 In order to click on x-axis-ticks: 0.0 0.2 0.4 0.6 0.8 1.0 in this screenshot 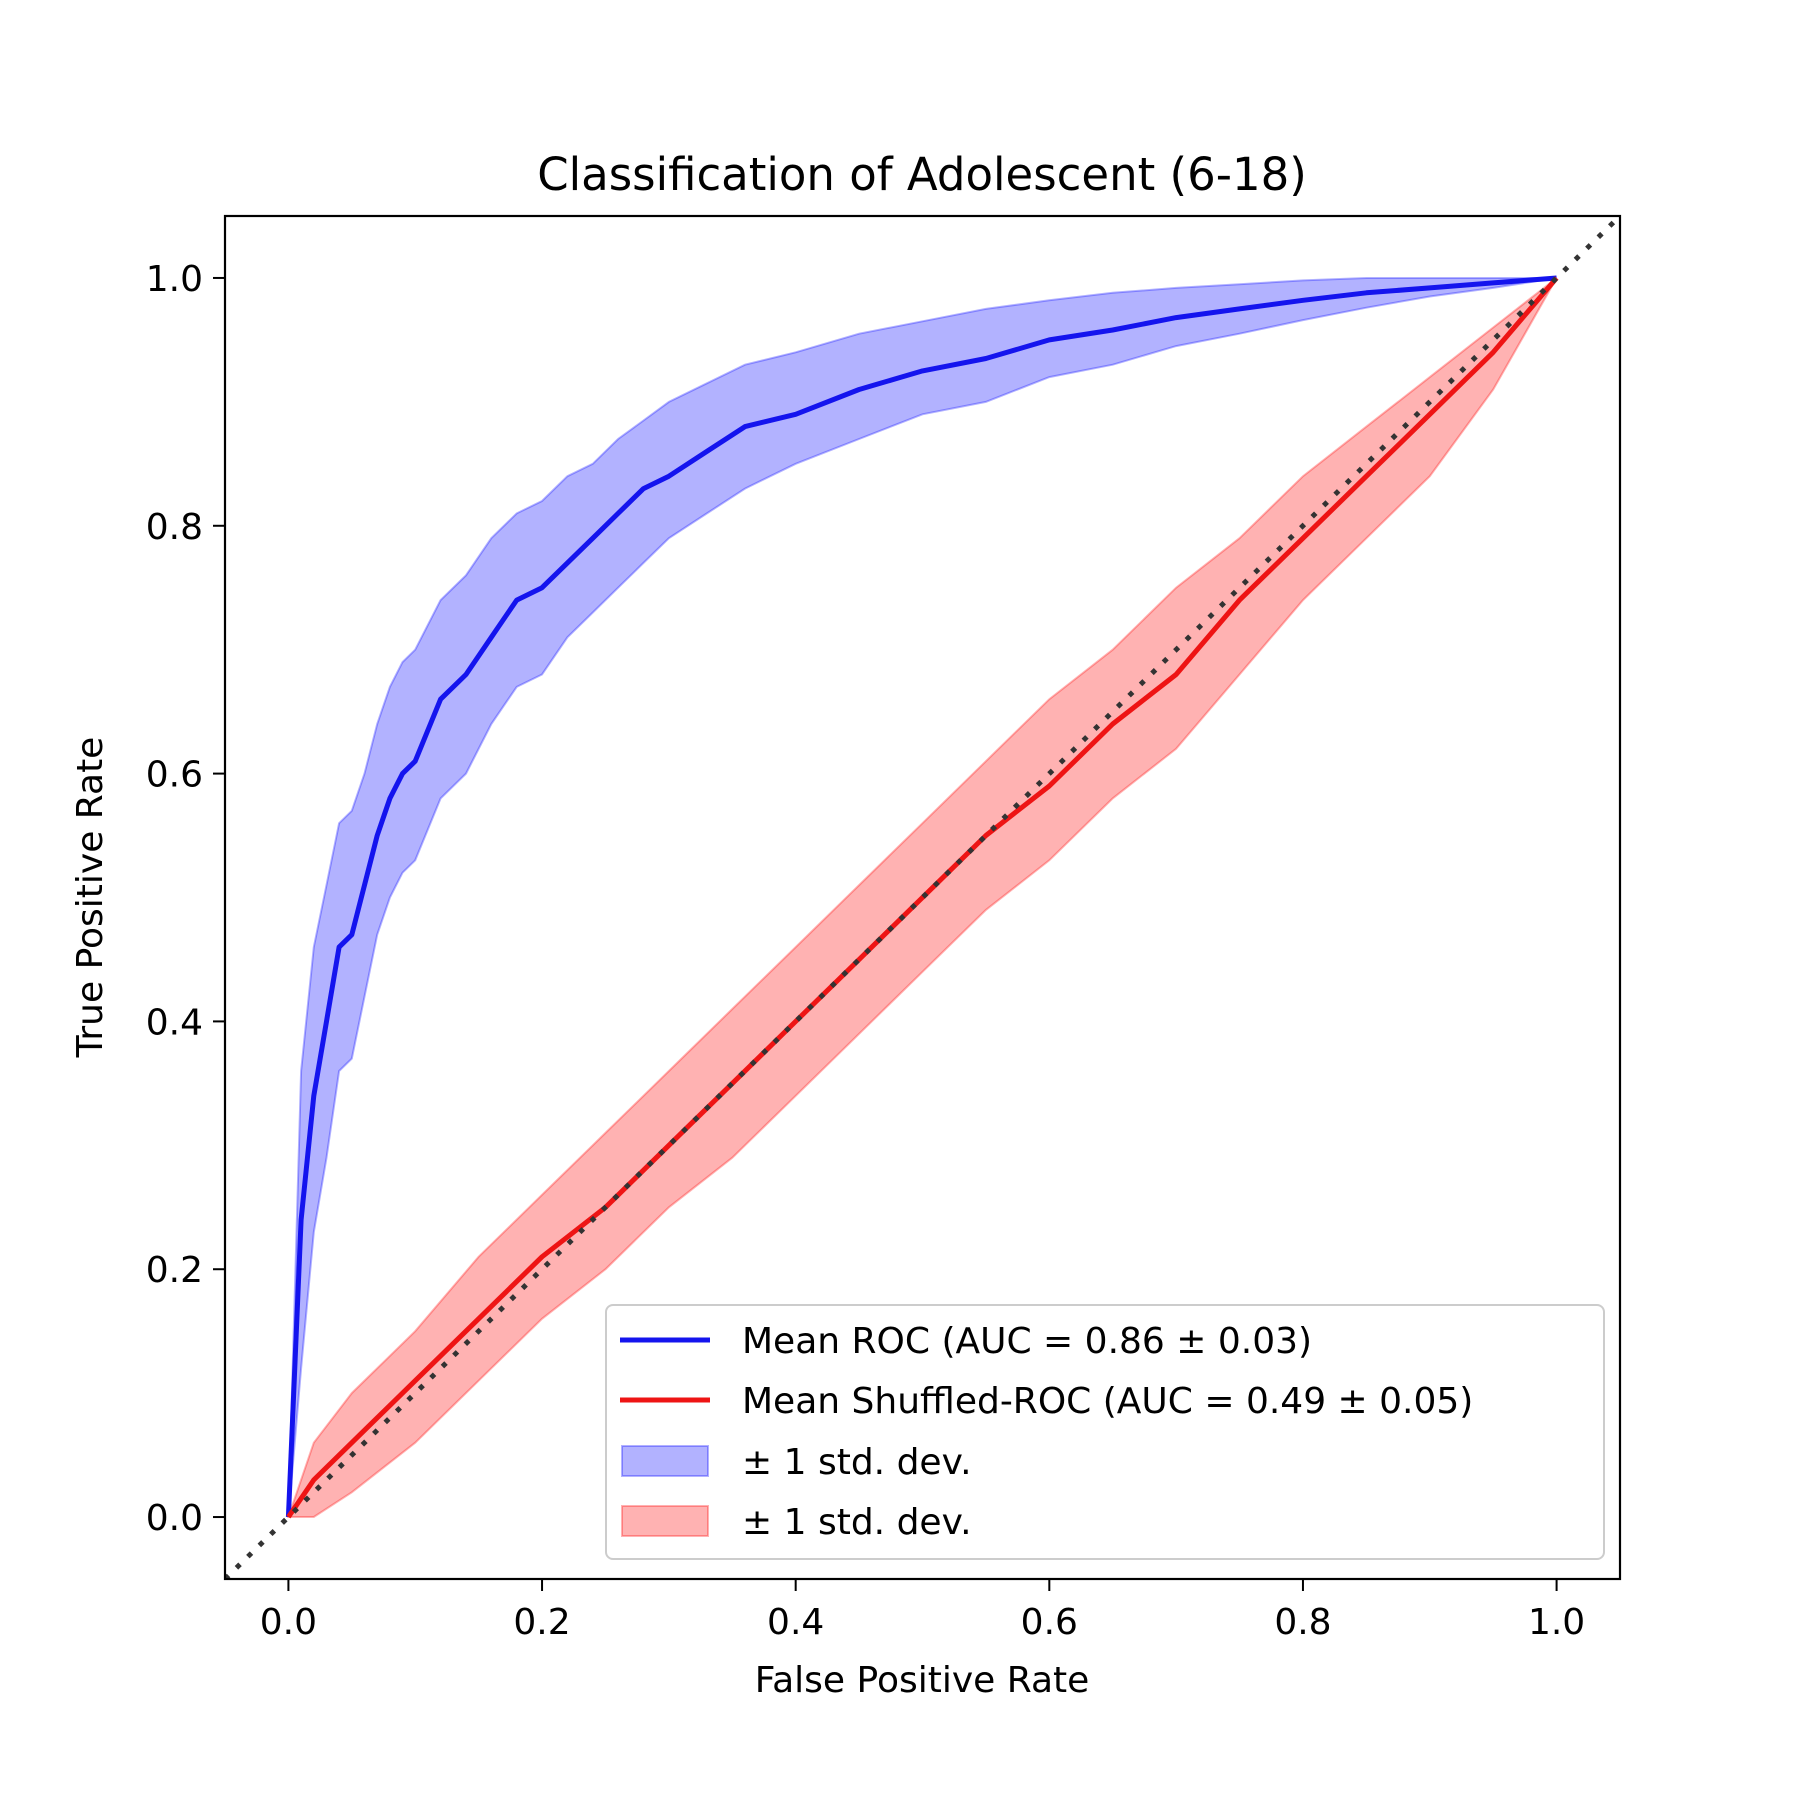, I will do `click(922, 1611)`.